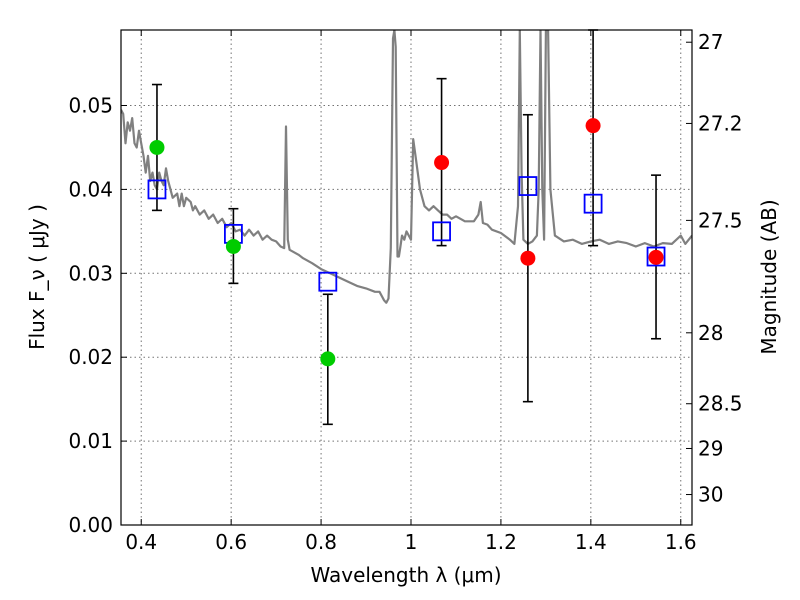 This screenshot has width=800, height=600. I want to click on y-tick-label: 0.05, so click(90, 106).